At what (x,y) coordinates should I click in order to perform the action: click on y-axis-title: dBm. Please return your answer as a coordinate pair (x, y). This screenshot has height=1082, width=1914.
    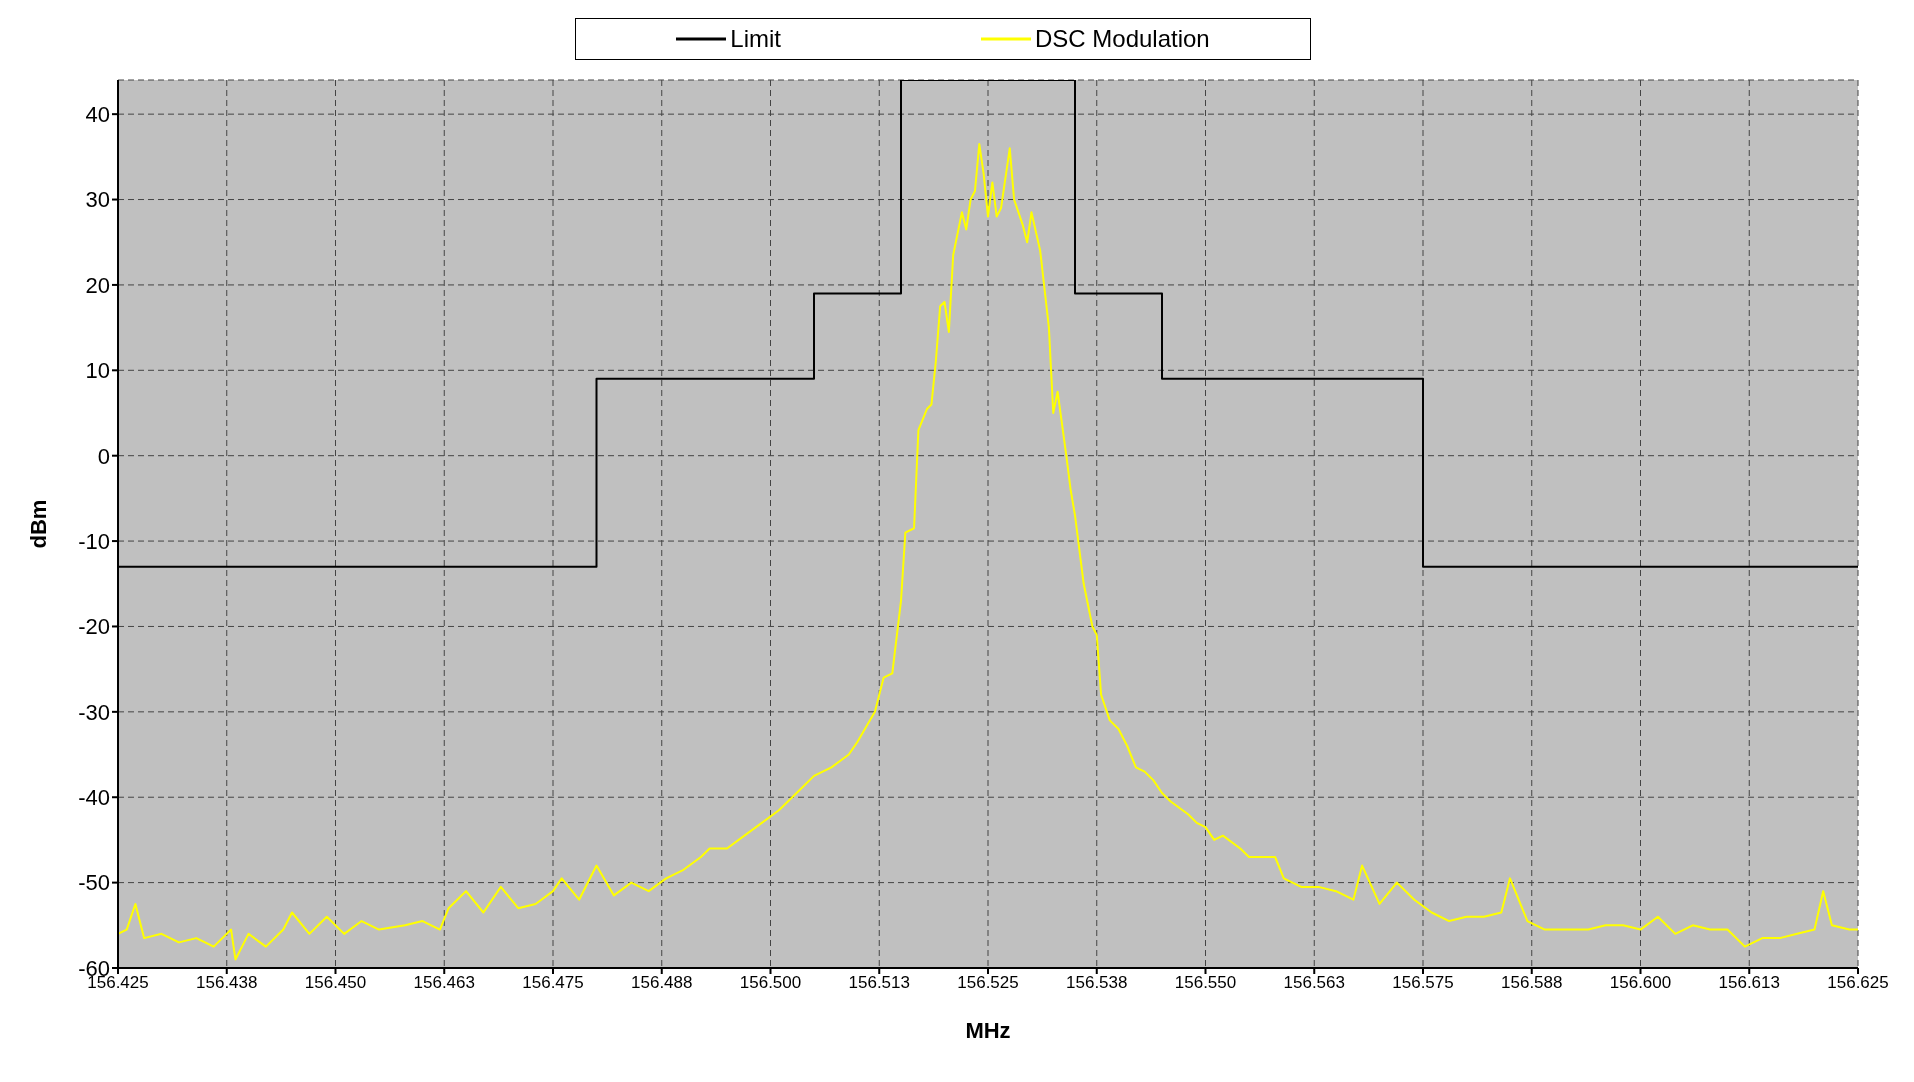
    Looking at the image, I should click on (38, 524).